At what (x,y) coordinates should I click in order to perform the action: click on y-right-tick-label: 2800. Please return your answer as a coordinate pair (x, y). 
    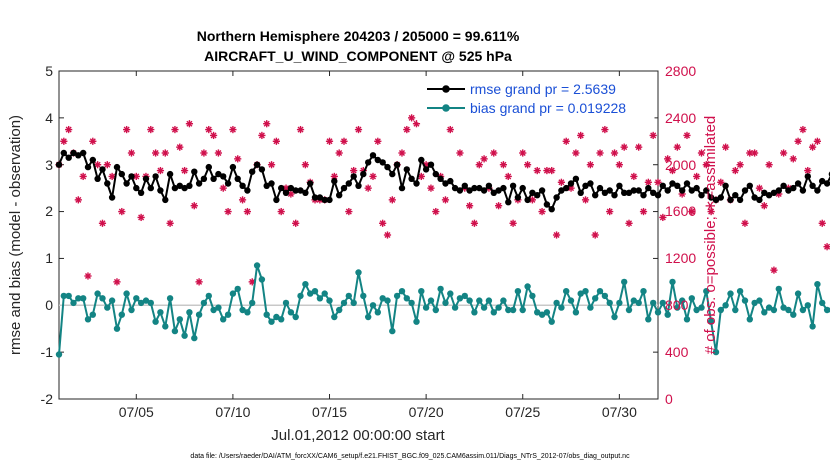
    Looking at the image, I should click on (680, 71).